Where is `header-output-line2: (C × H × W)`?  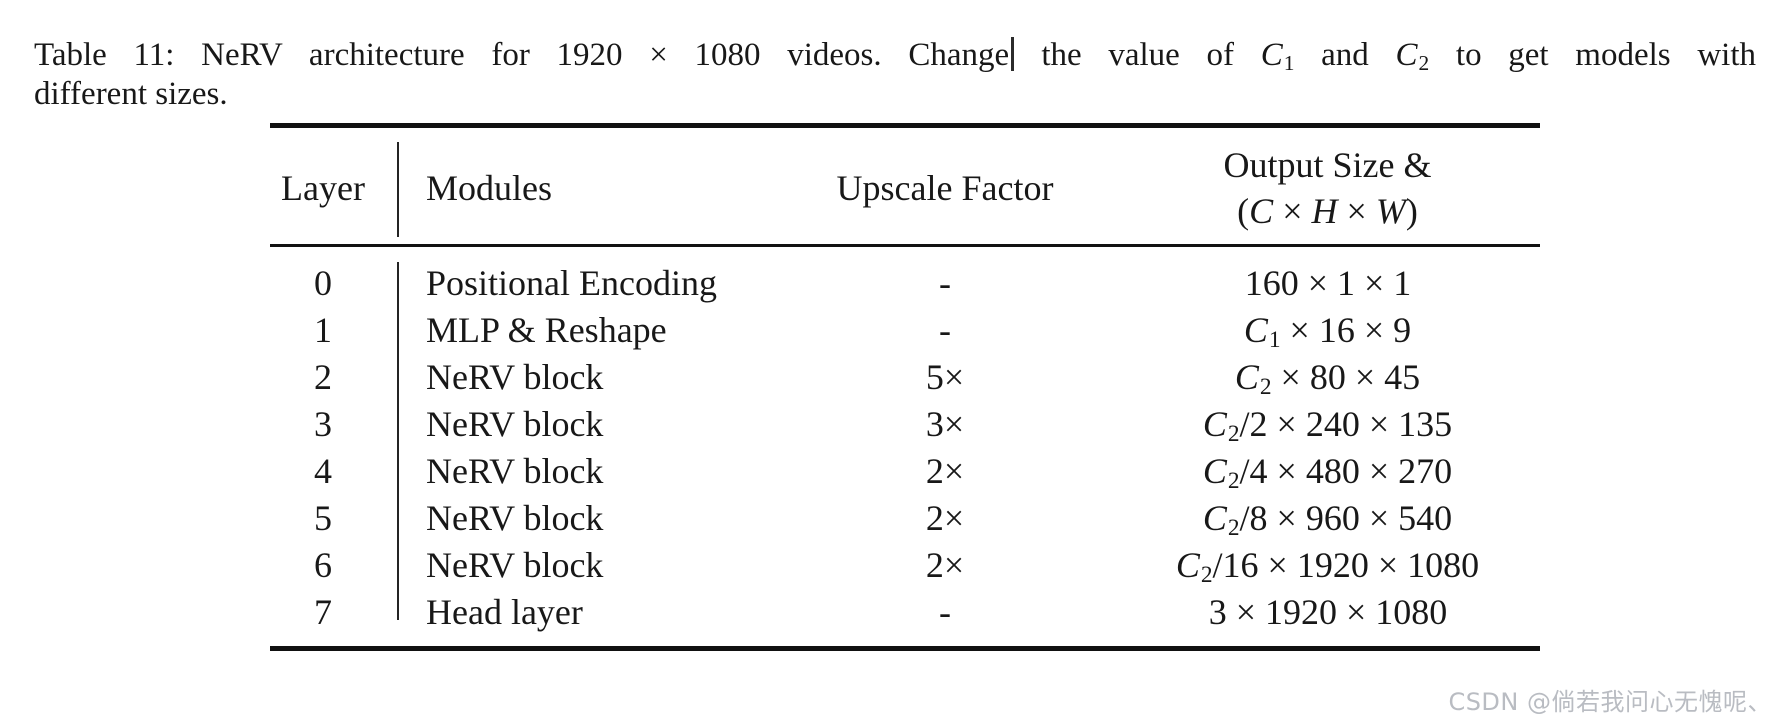
header-output-line2: (C × H × W) is located at coordinates (1327, 211).